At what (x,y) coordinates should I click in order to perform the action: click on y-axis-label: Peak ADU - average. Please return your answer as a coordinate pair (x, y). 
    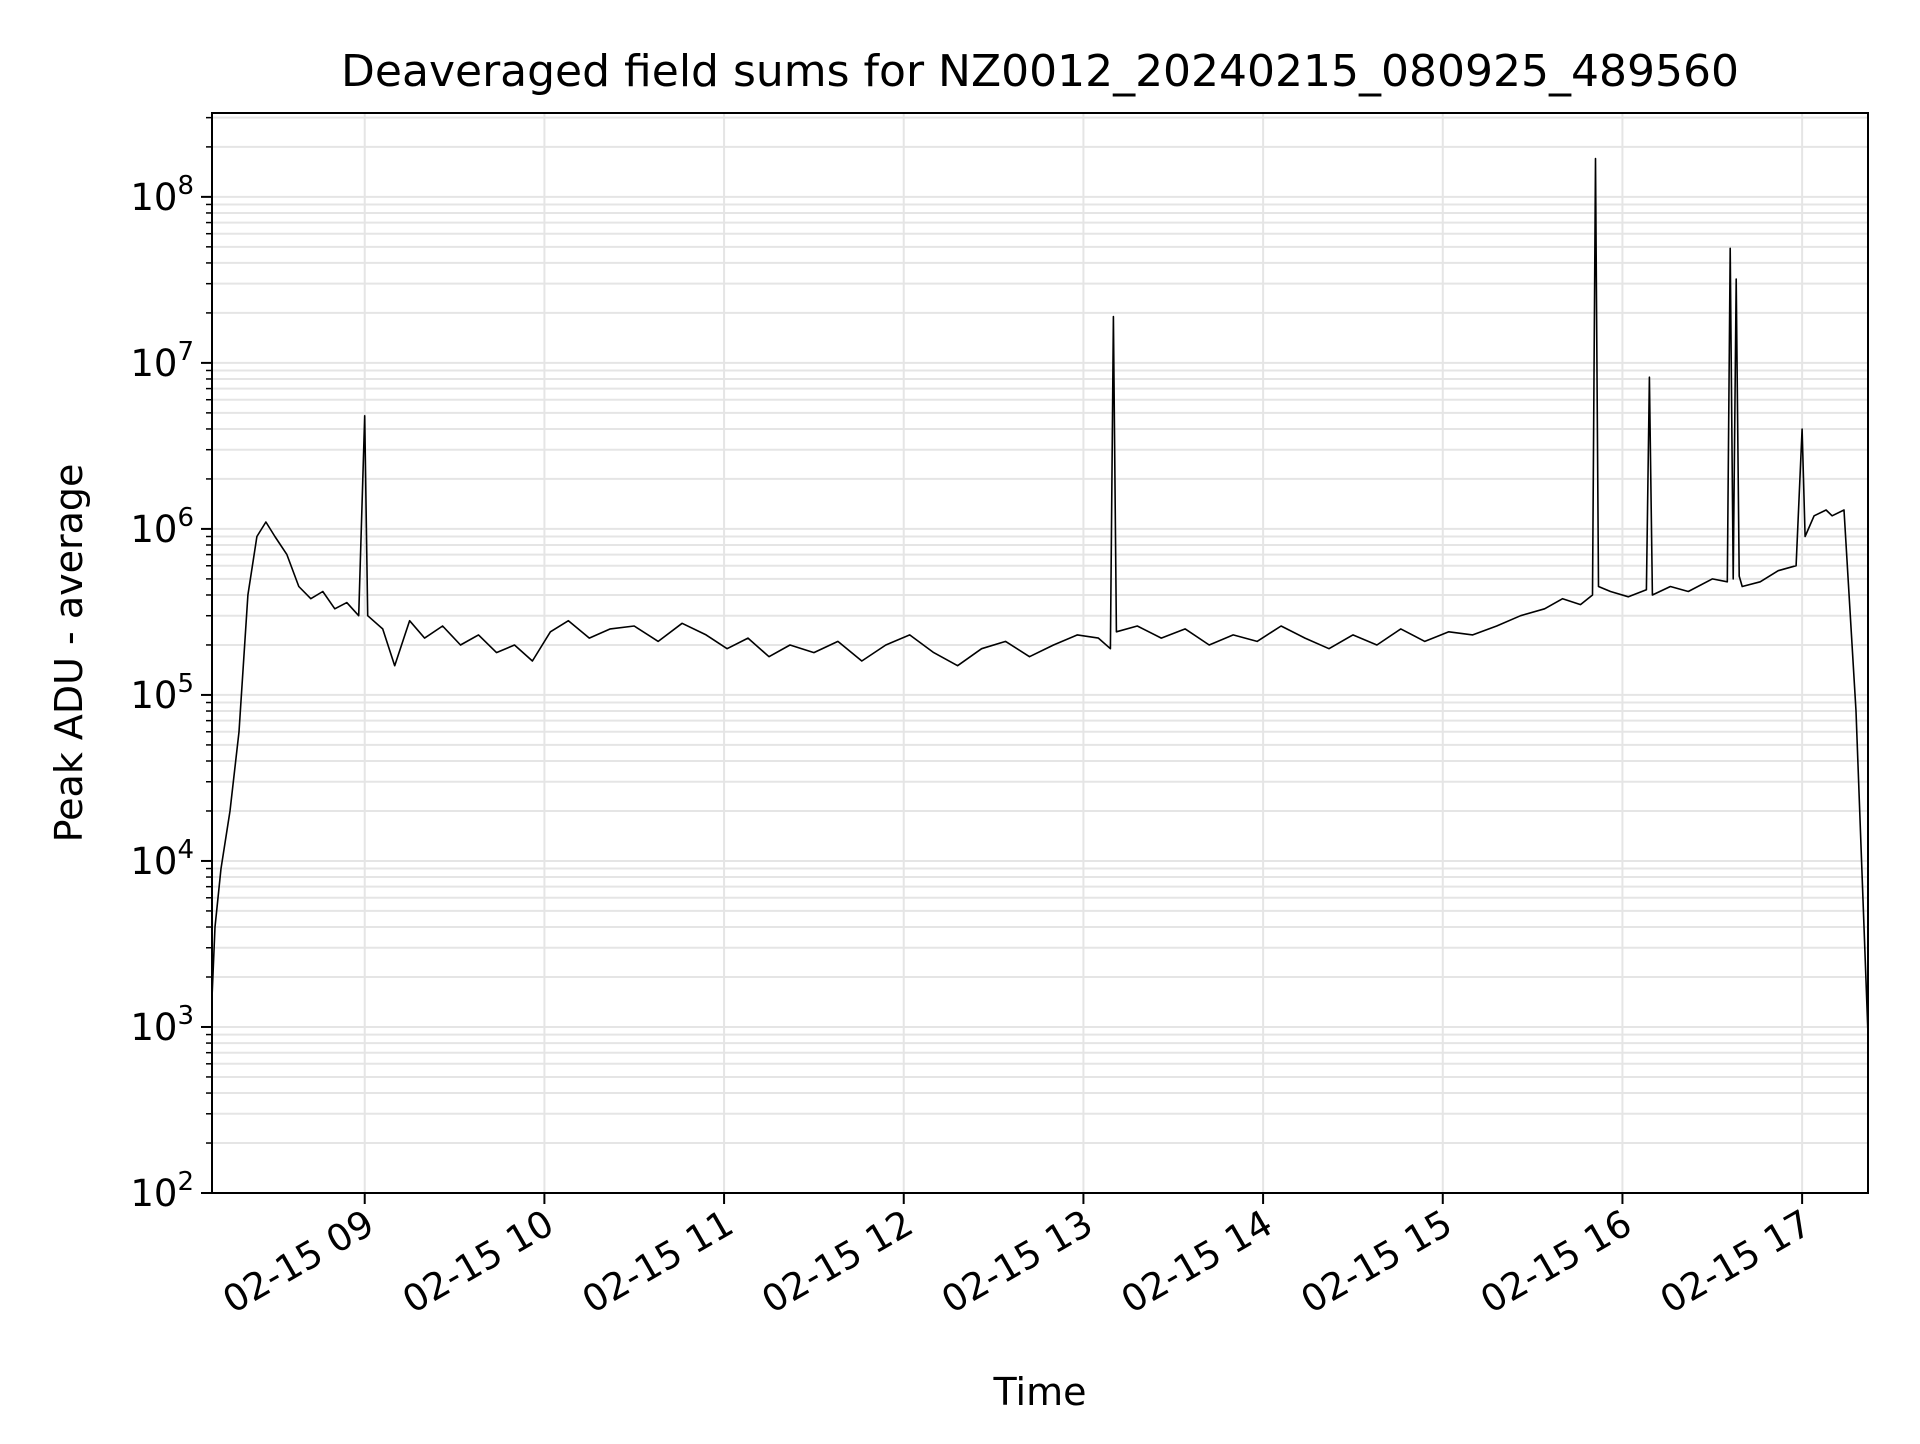
    Looking at the image, I should click on (69, 653).